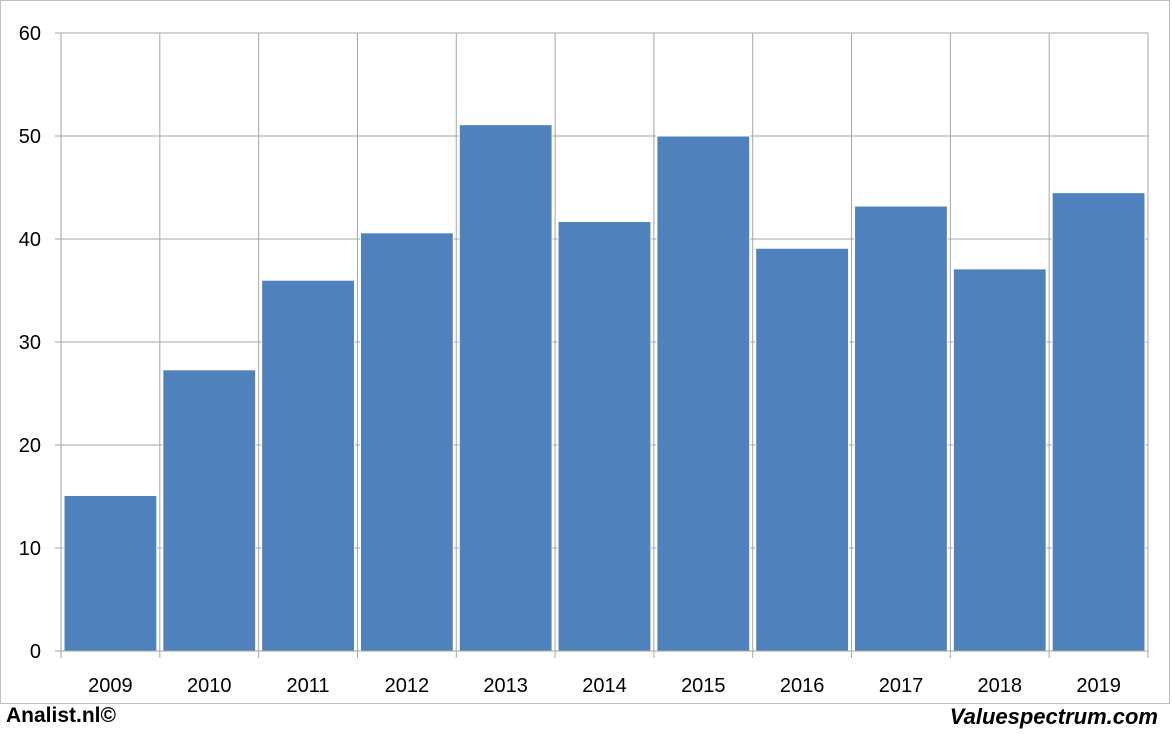 This screenshot has height=734, width=1172. Describe the element at coordinates (1000, 686) in the screenshot. I see `x-tick-label: 2018` at that location.